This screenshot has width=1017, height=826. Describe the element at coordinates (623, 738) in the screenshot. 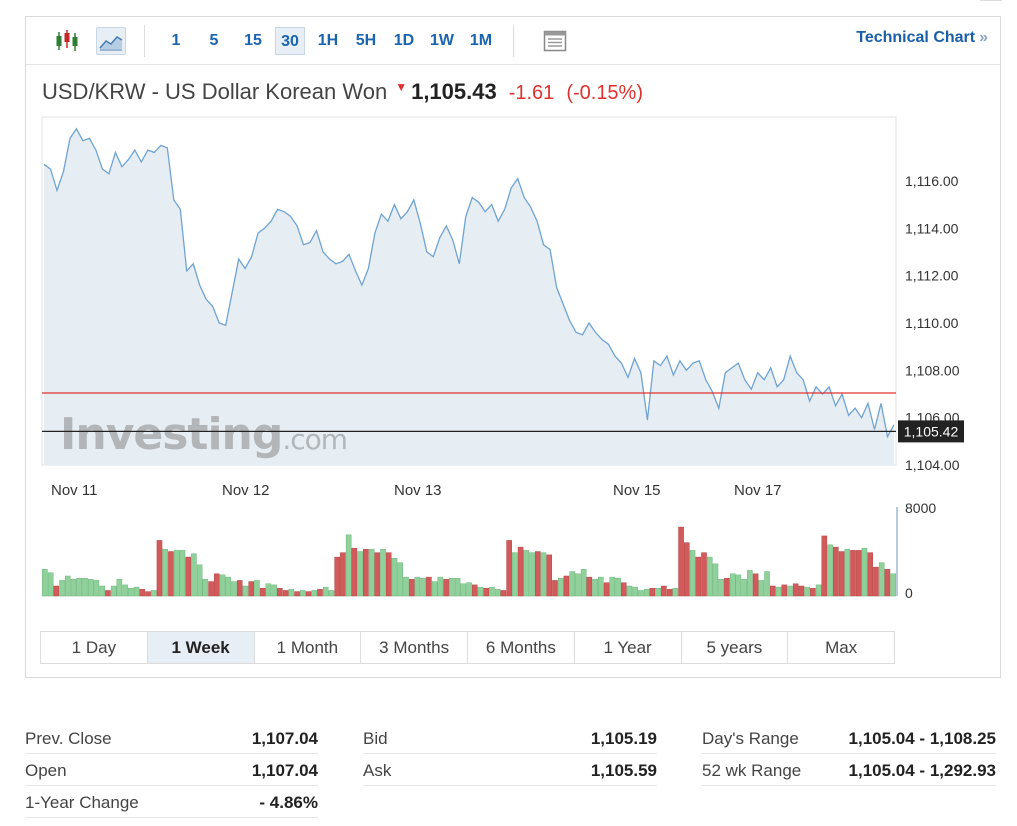

I see `stat-value: 1,105.19` at that location.